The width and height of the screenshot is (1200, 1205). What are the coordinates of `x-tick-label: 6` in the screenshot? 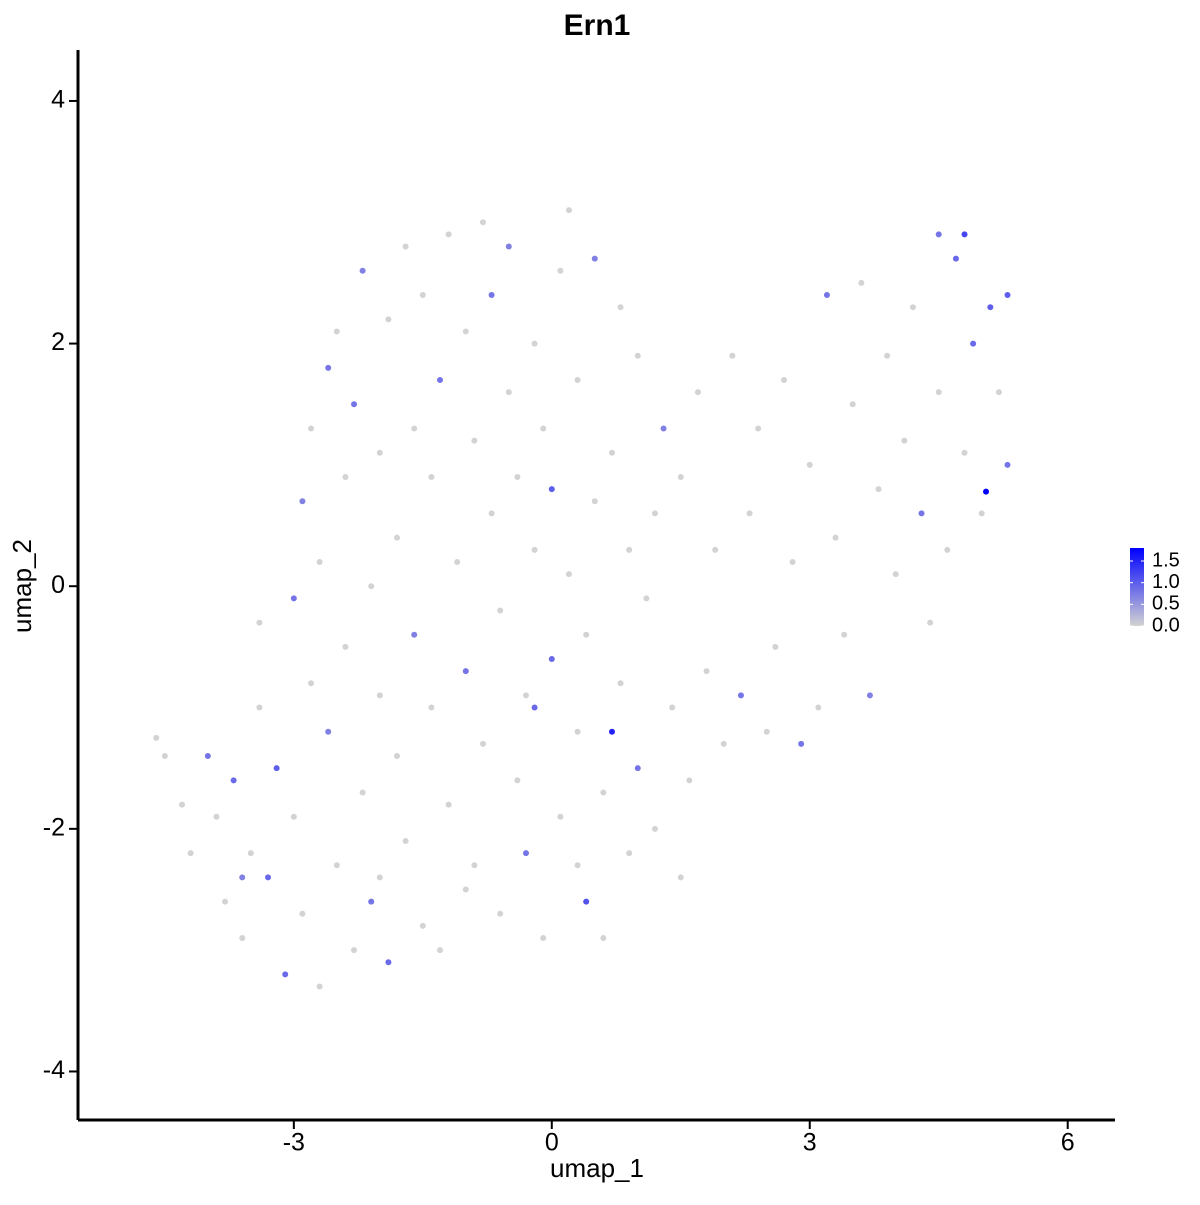 It's located at (1068, 1143).